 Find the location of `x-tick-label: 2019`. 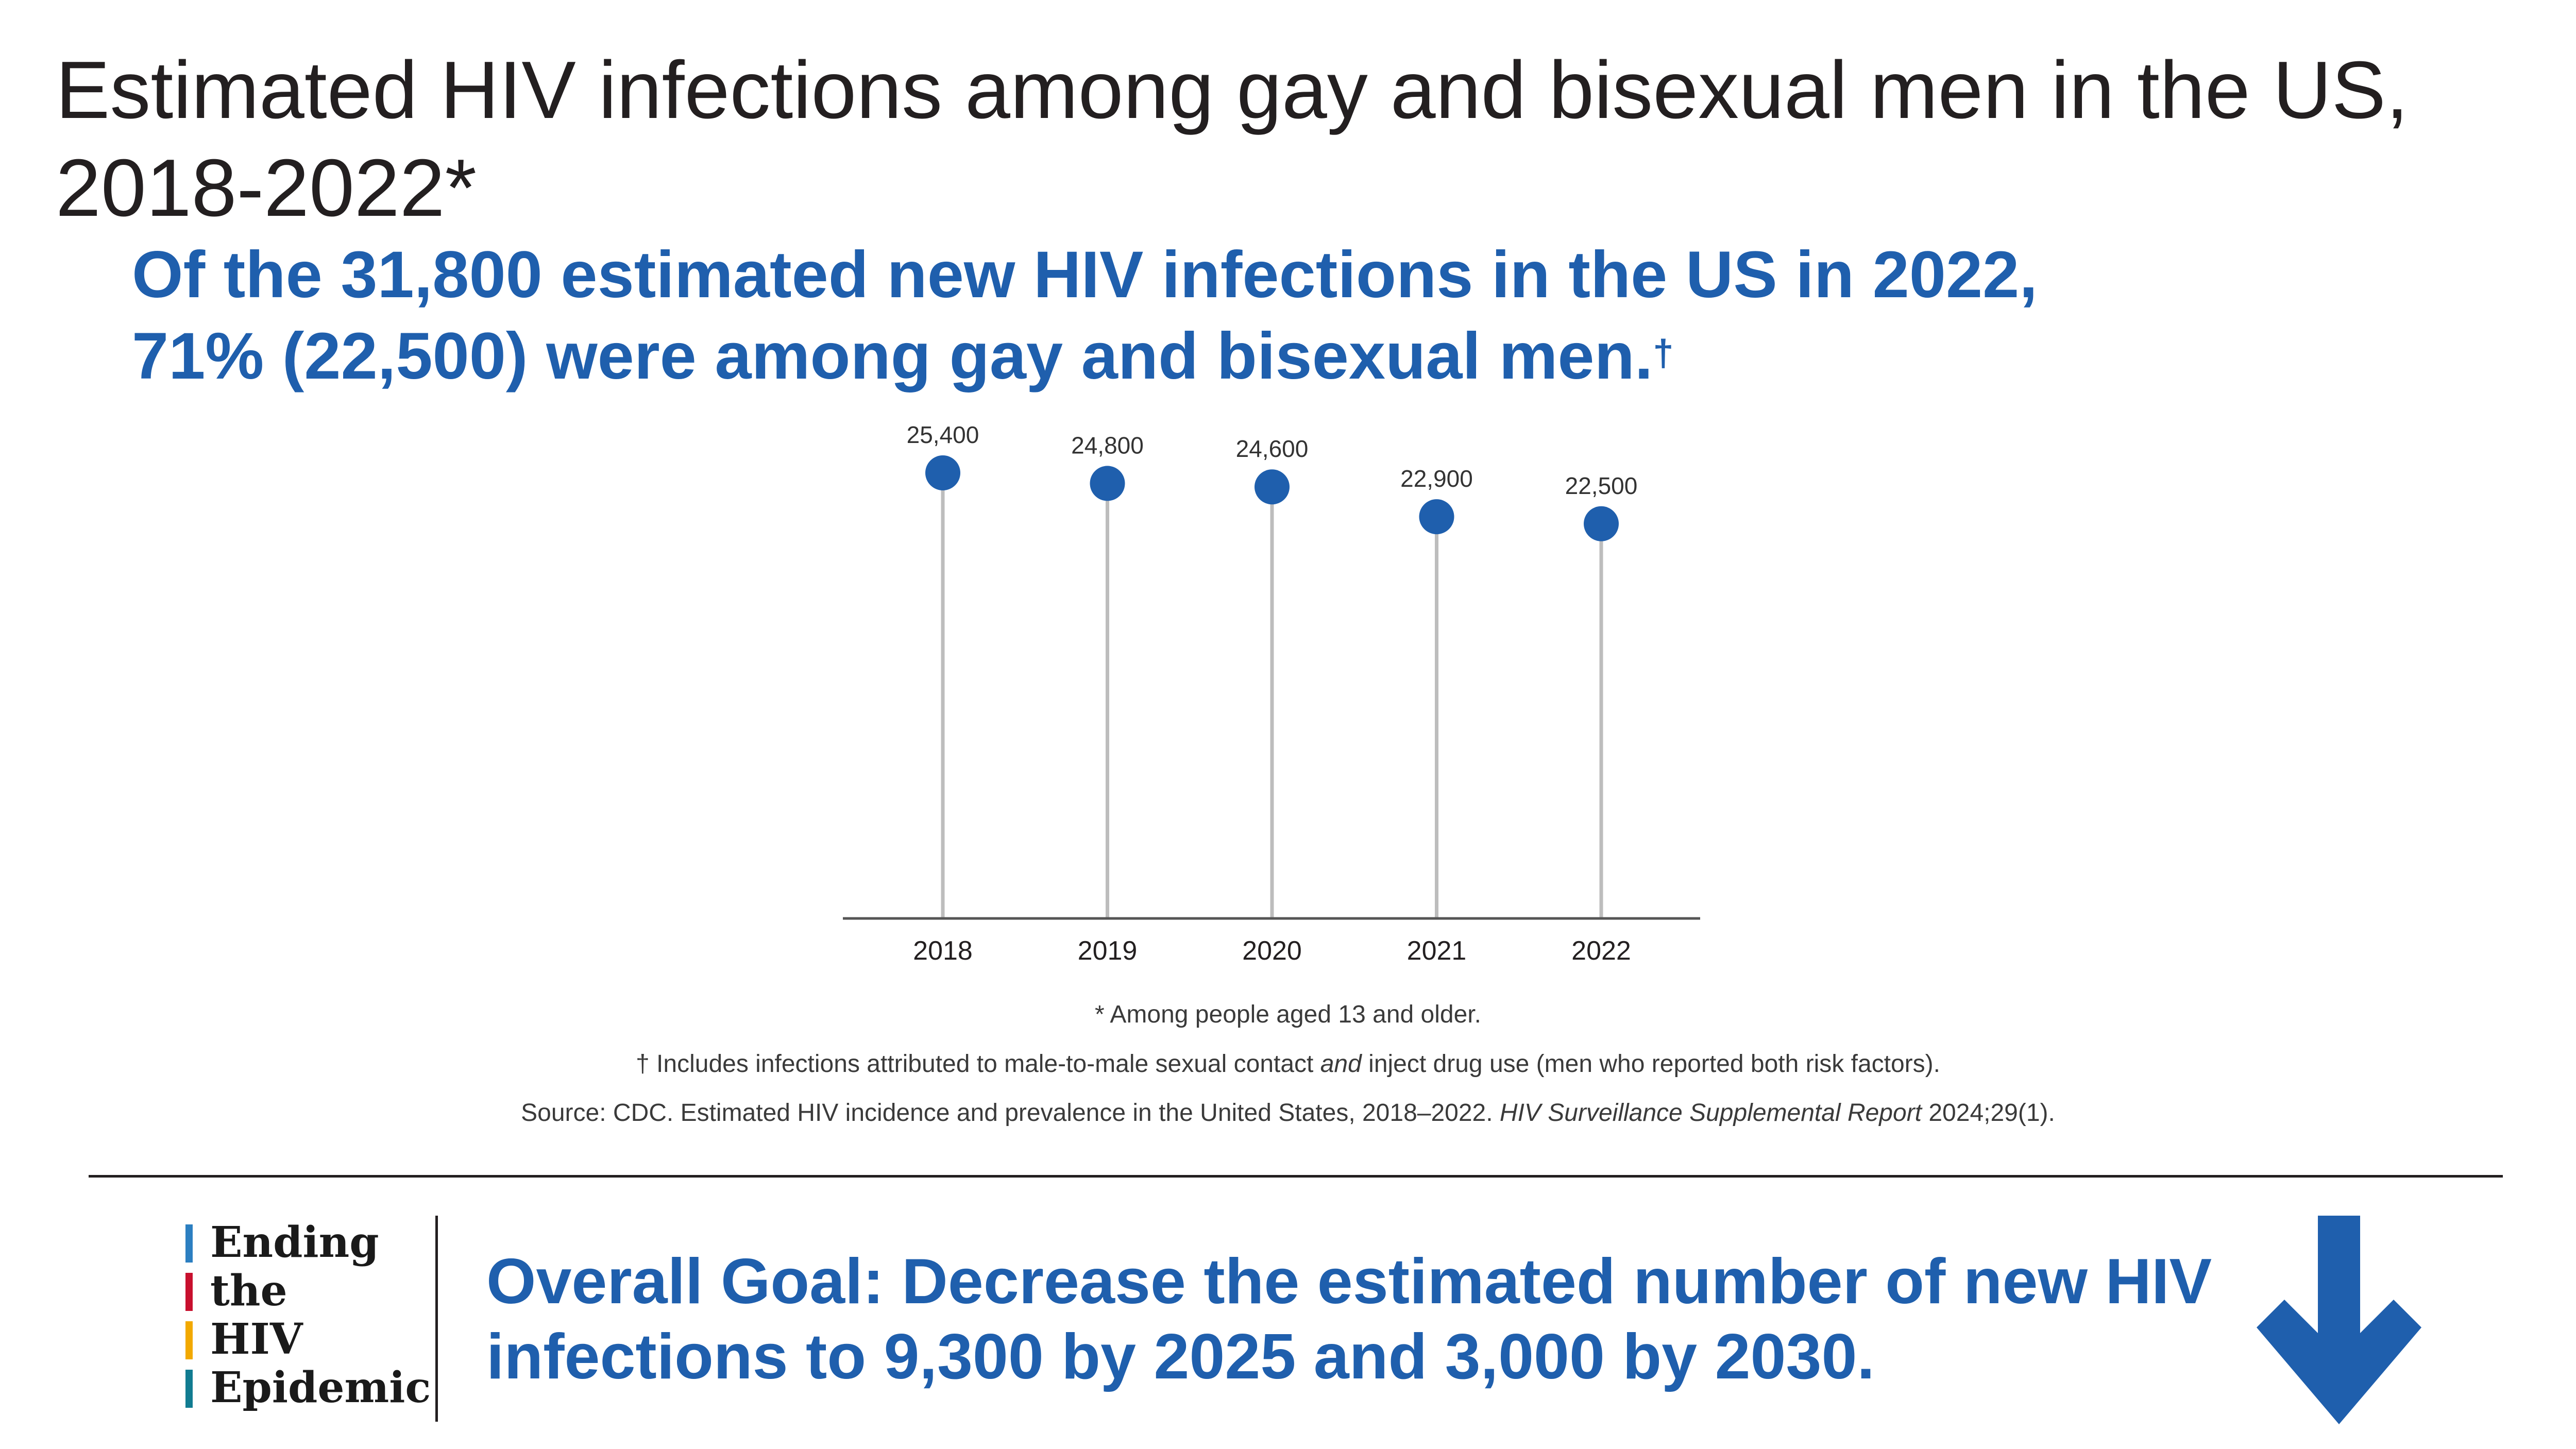

x-tick-label: 2019 is located at coordinates (1108, 951).